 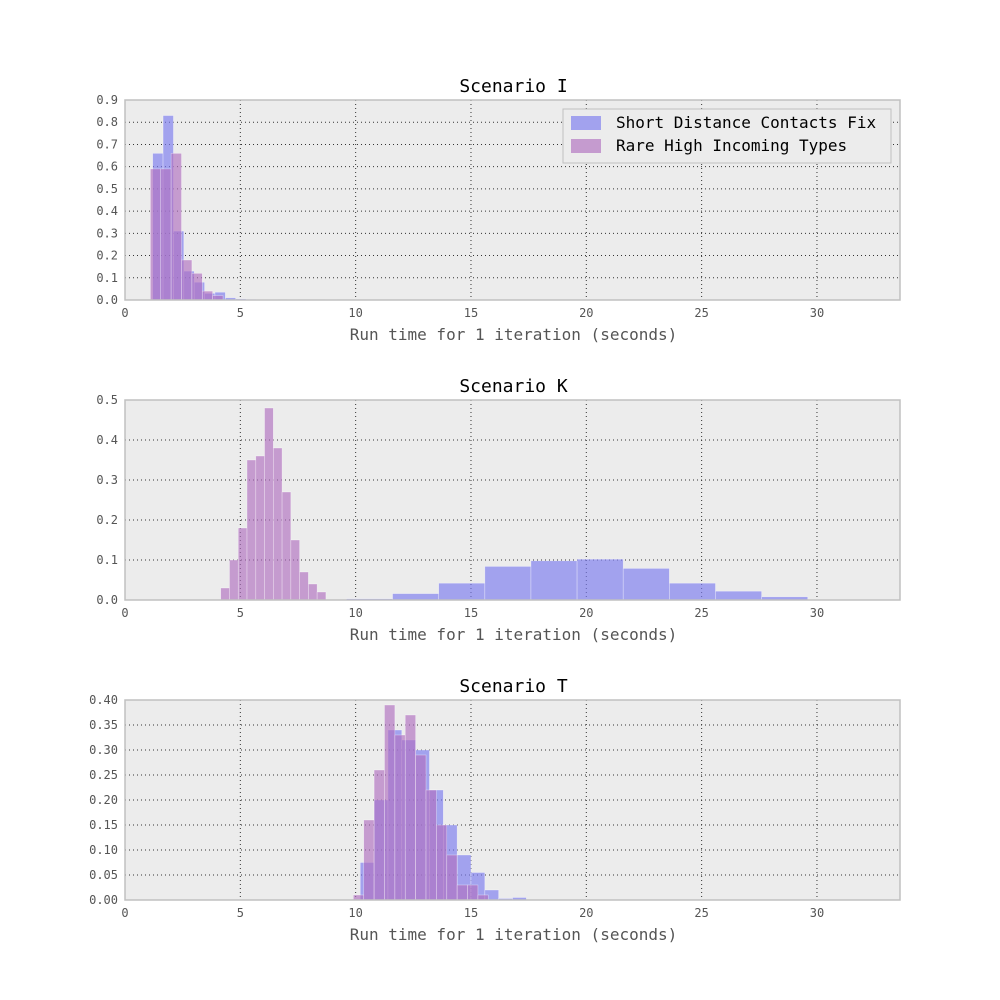 What do you see at coordinates (107, 167) in the screenshot?
I see `y-tick-label: 0.6` at bounding box center [107, 167].